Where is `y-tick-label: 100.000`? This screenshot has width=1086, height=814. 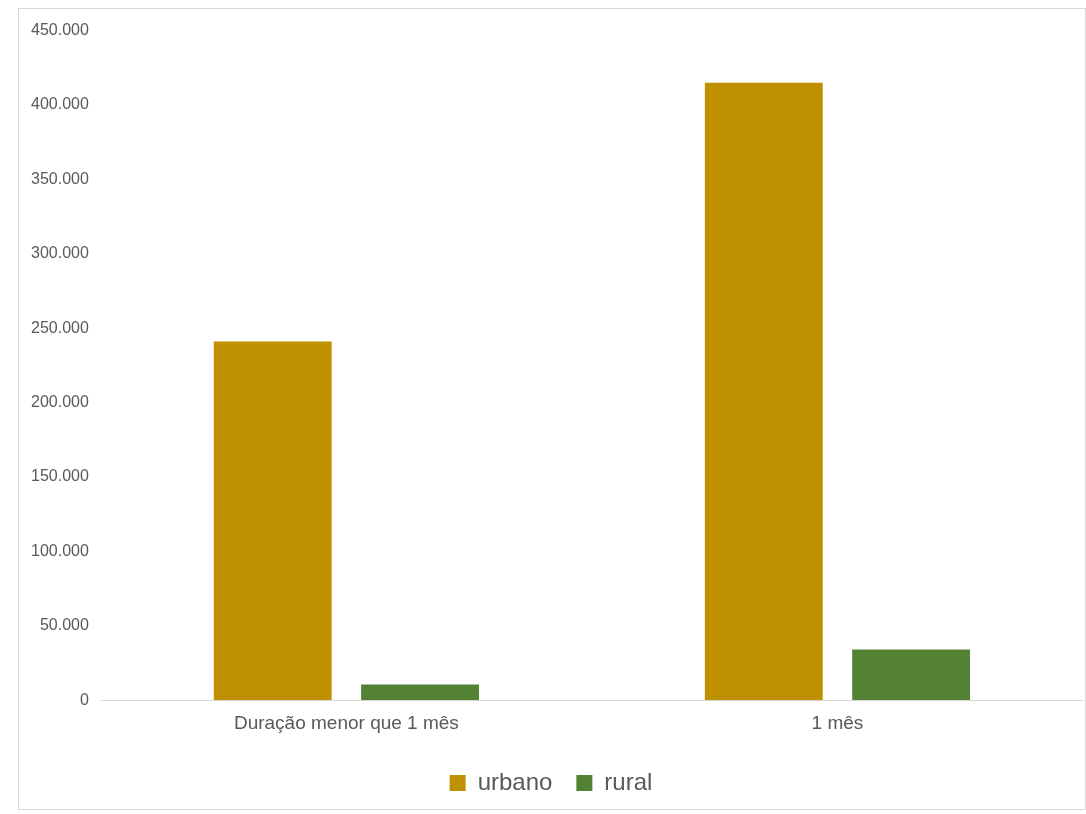
y-tick-label: 100.000 is located at coordinates (59, 550).